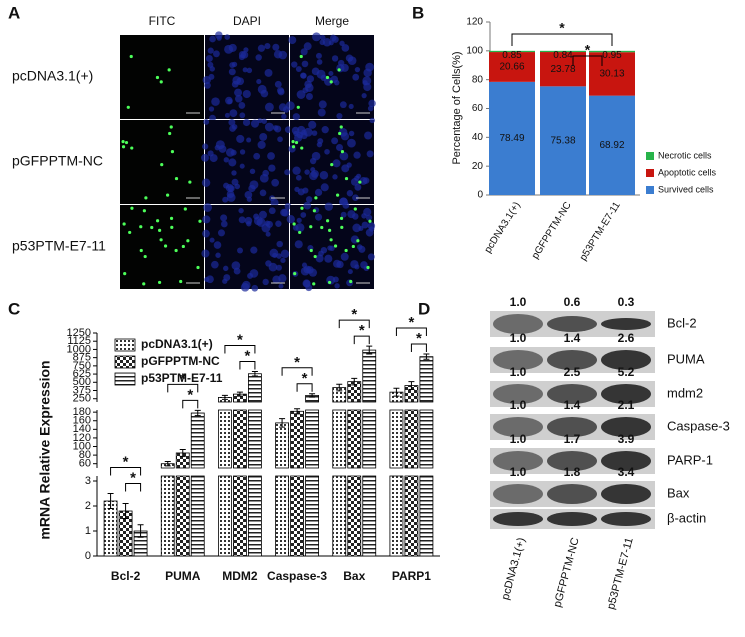 The height and width of the screenshot is (637, 745). Describe the element at coordinates (88, 556) in the screenshot. I see `y-tick-label: 0` at that location.